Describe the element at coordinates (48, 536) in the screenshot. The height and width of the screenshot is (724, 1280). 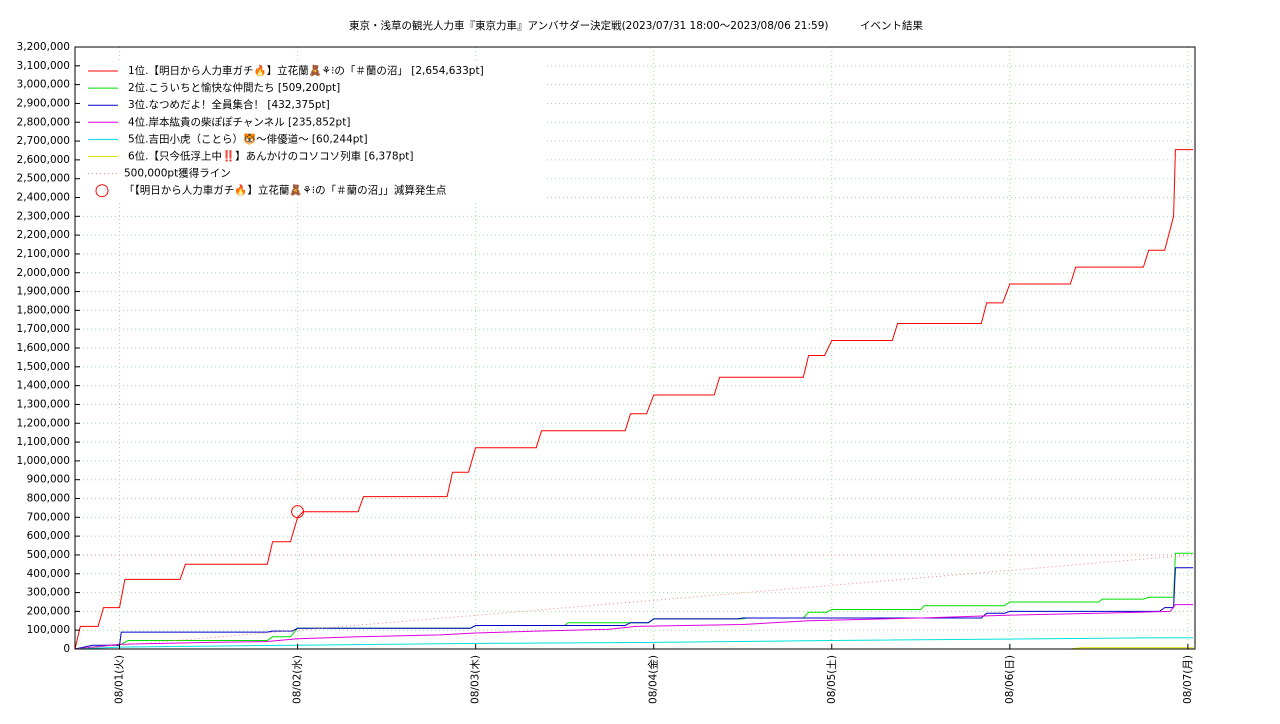
I see `y-tick-label: 600,000` at that location.